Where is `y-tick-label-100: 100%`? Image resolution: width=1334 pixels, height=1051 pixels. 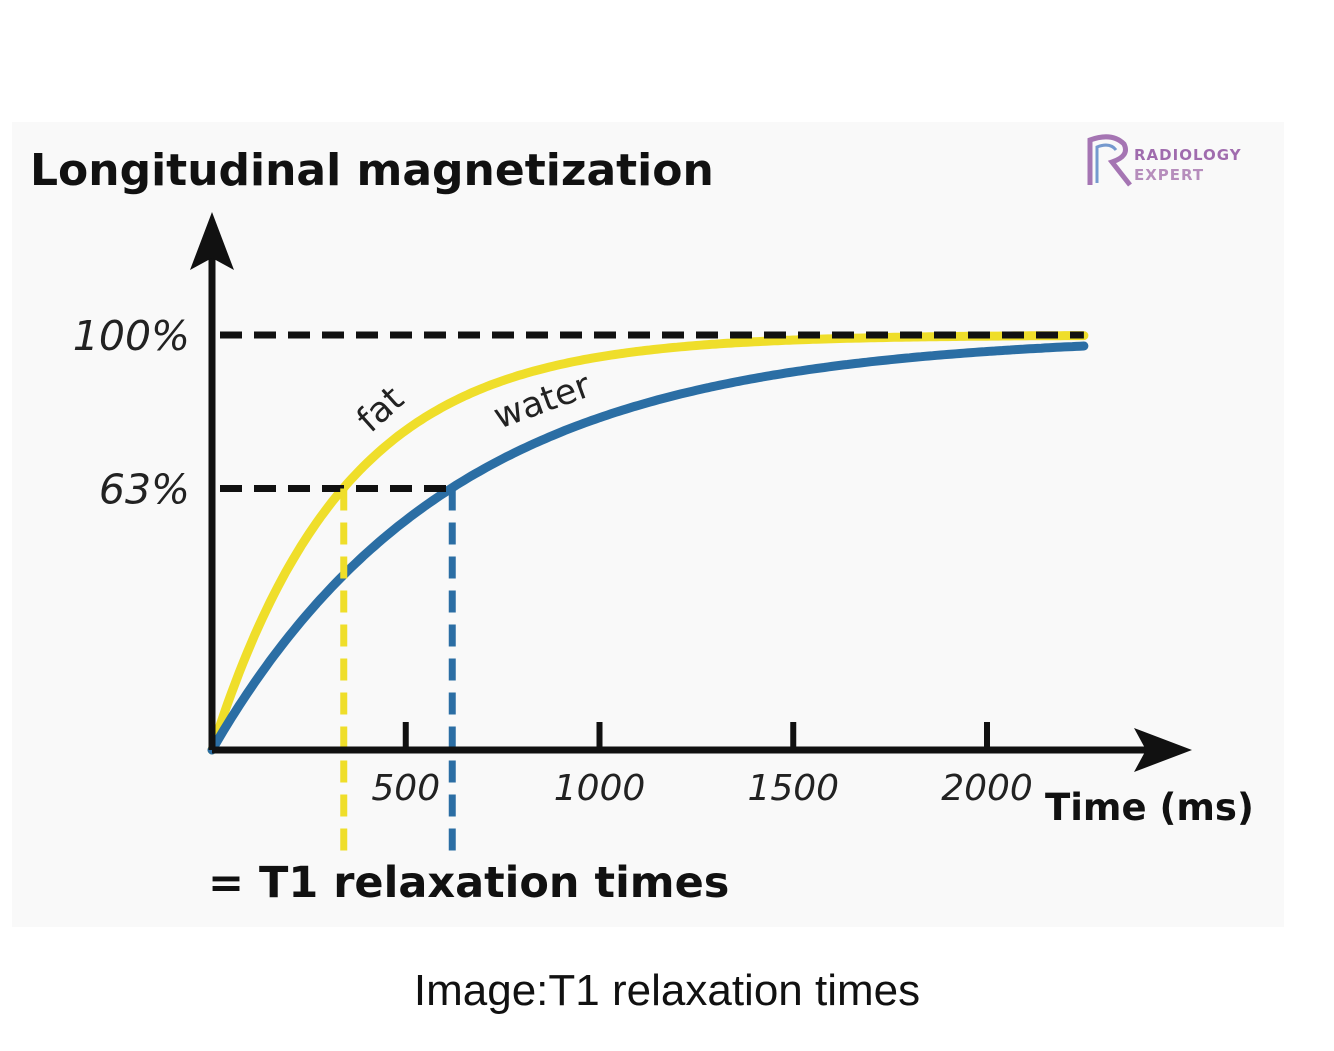 y-tick-label-100: 100% is located at coordinates (131, 336).